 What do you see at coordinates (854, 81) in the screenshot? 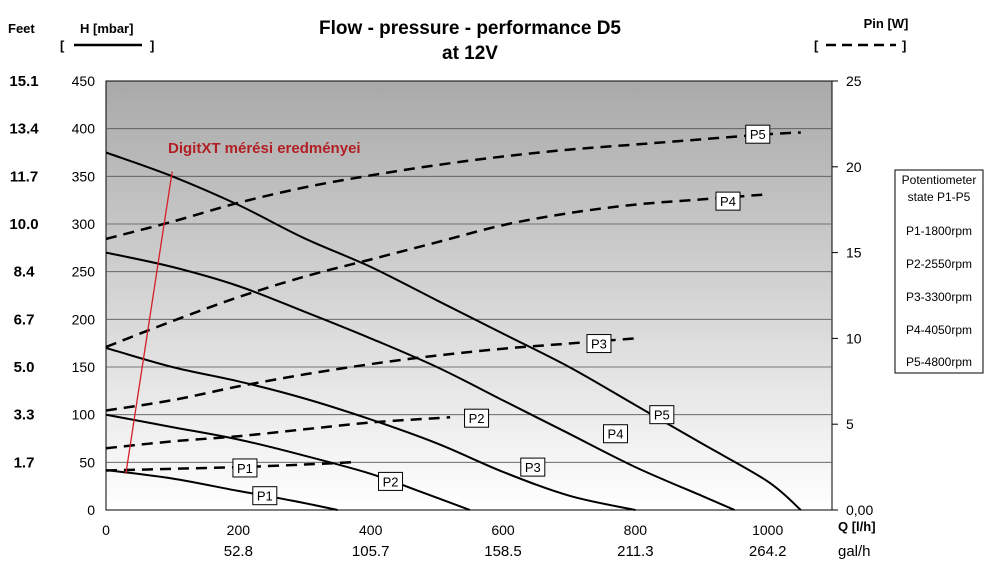
I see `right-tick-label: 25` at bounding box center [854, 81].